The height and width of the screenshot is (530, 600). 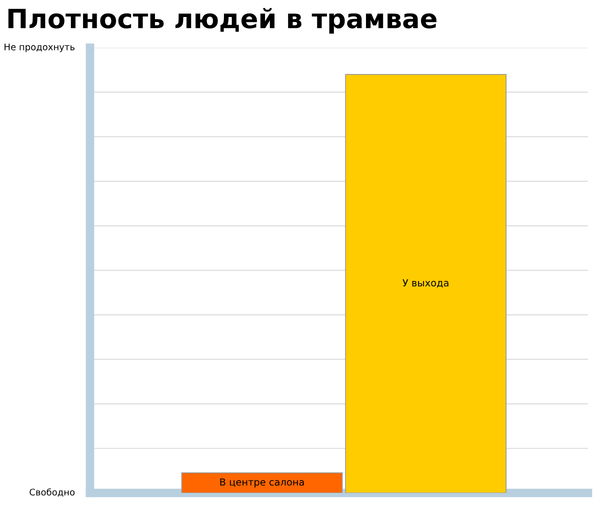 What do you see at coordinates (222, 21) in the screenshot?
I see `chart-title: Плотность людей в трамвае` at bounding box center [222, 21].